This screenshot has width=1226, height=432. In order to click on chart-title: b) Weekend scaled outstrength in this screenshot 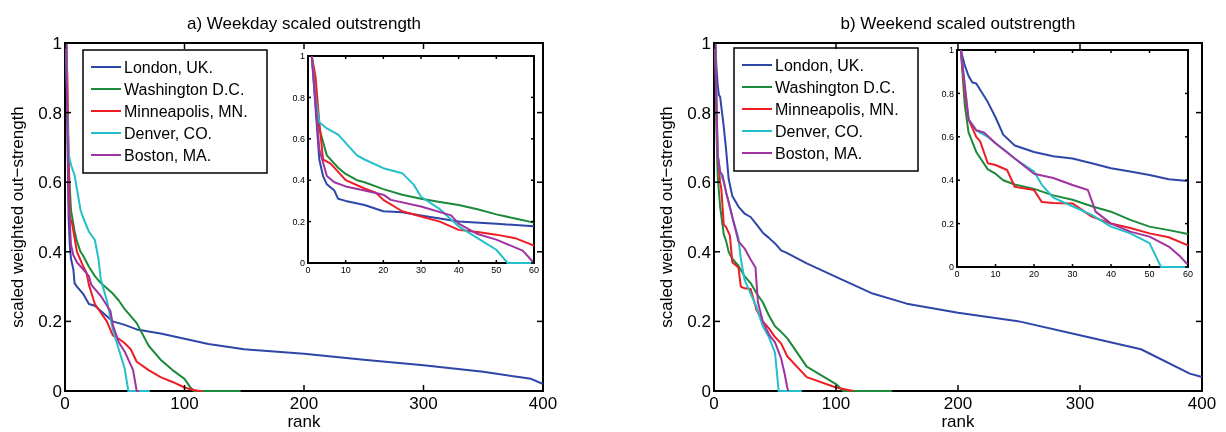, I will do `click(958, 23)`.